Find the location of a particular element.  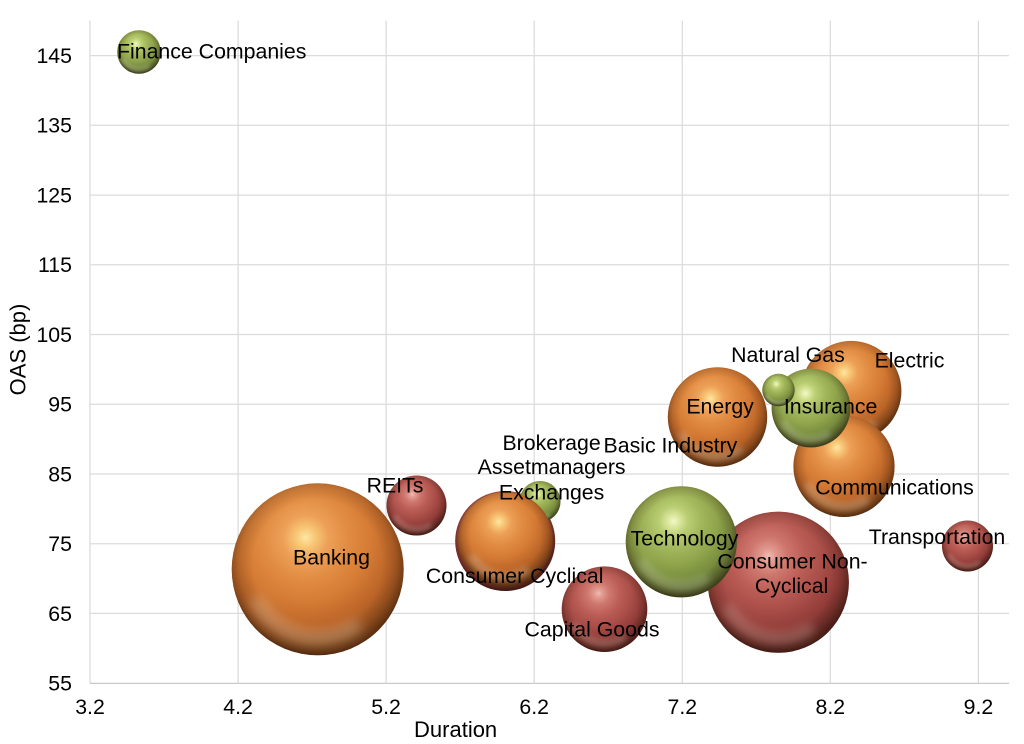

svg-text: 75 is located at coordinates (60, 544).